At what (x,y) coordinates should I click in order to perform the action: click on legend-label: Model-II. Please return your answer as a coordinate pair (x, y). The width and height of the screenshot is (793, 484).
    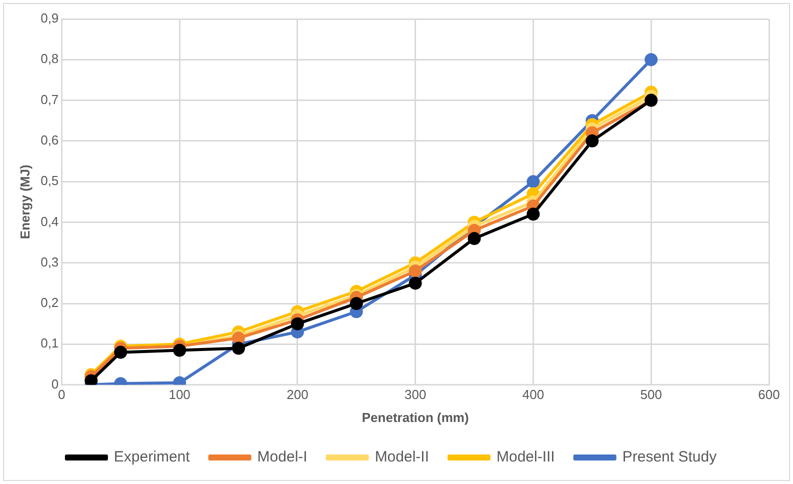
    Looking at the image, I should click on (401, 457).